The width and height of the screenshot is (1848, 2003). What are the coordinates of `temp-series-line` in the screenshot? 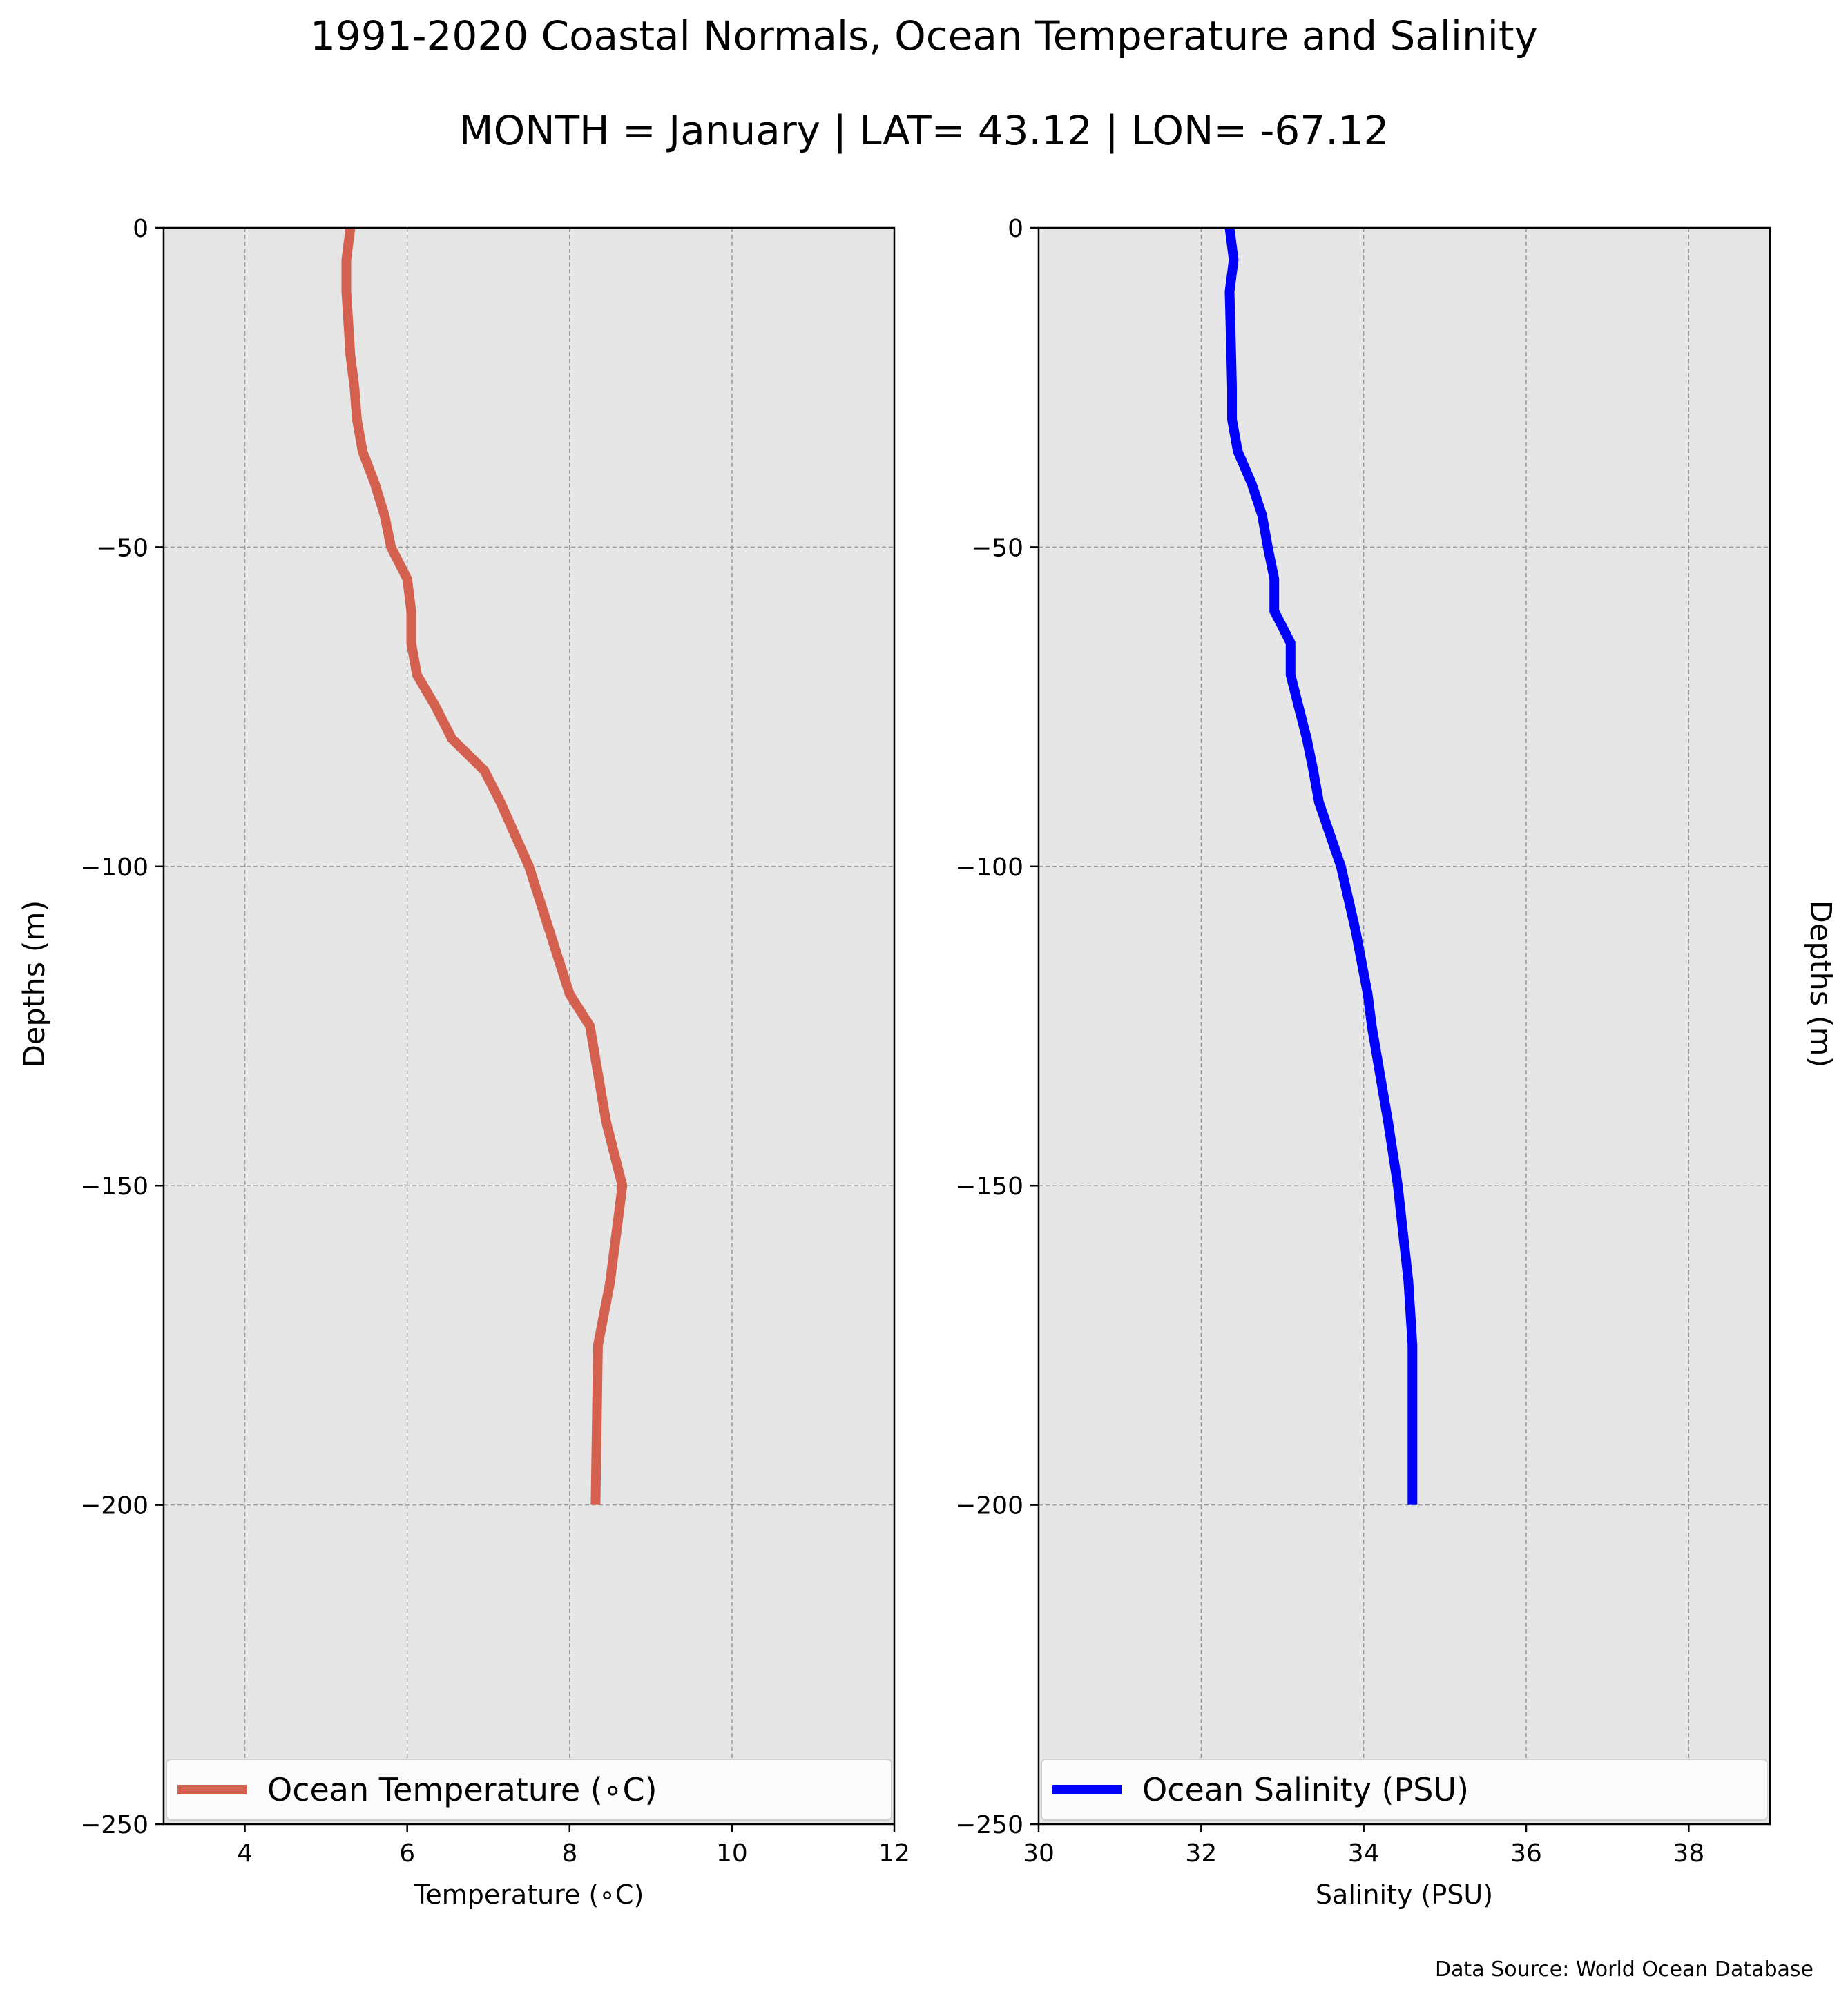 It's located at (484, 866).